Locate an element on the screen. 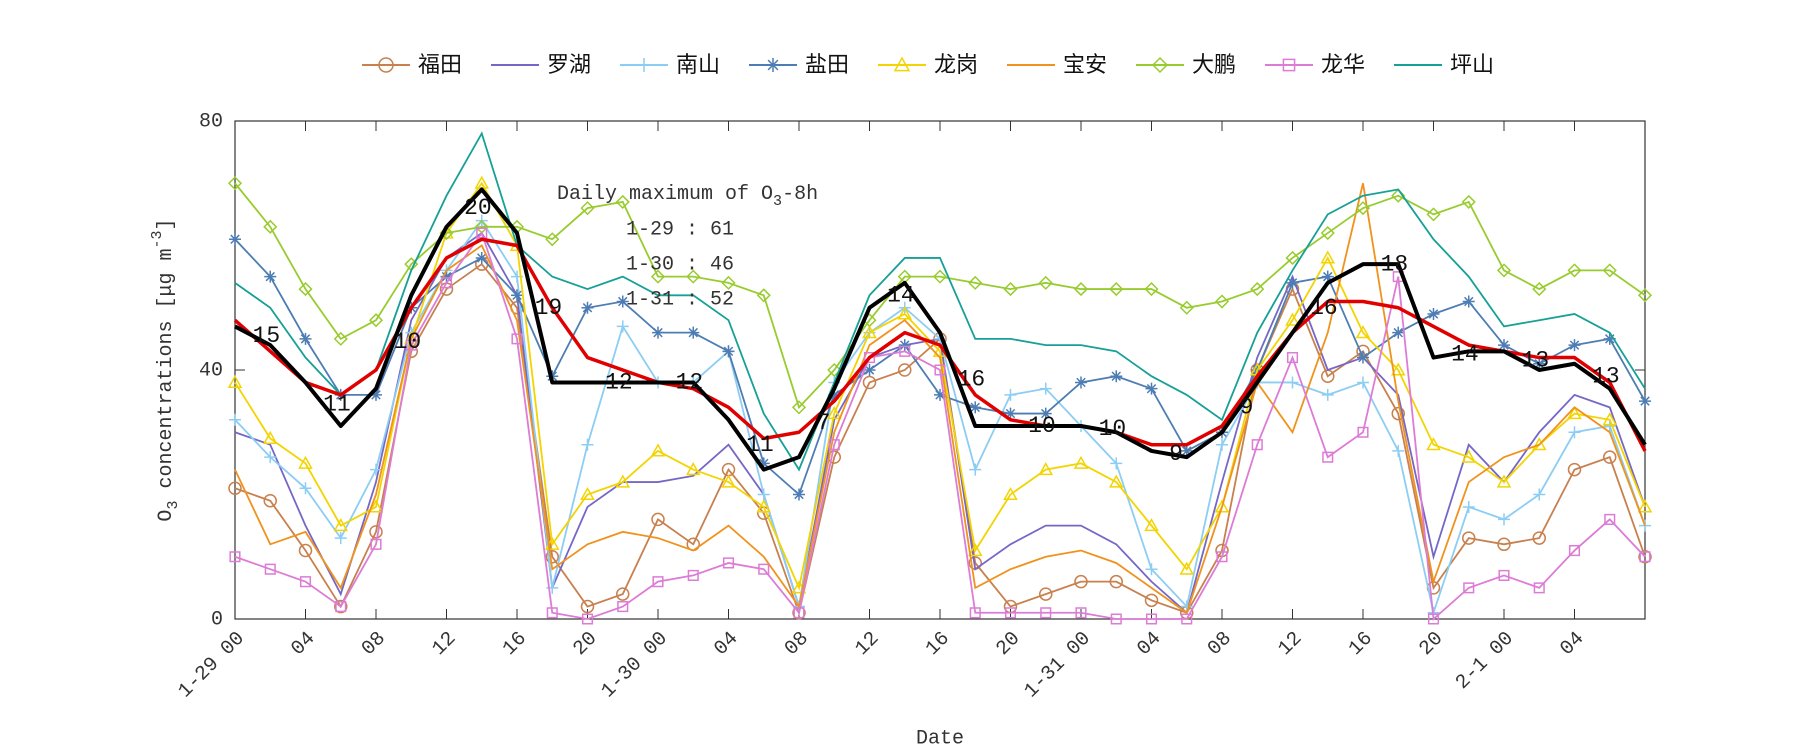 This screenshot has height=750, width=1800. y-axis-label: O3 concentrations [μg m-3] is located at coordinates (165, 369).